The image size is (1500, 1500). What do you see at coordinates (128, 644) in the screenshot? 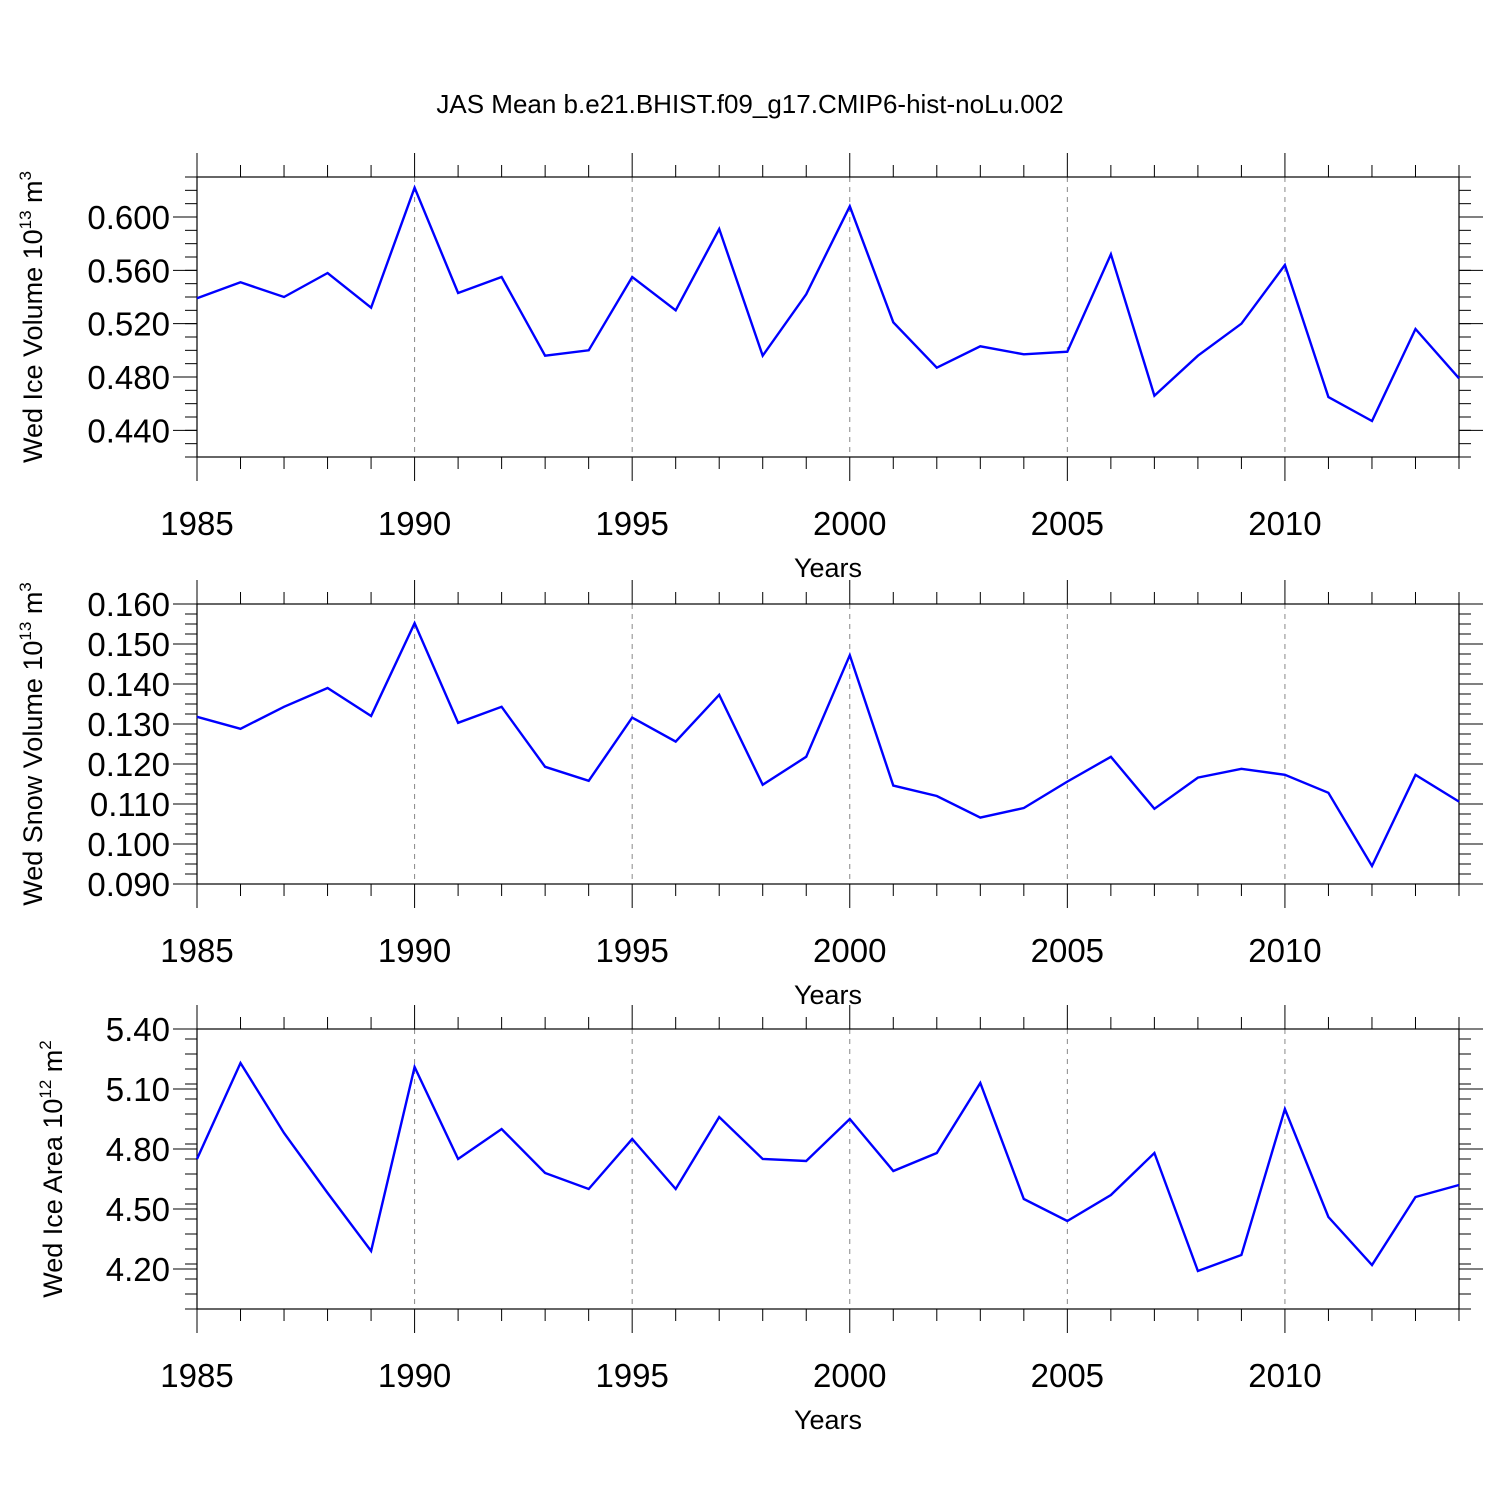
I see `y-tick-label: 0.150` at bounding box center [128, 644].